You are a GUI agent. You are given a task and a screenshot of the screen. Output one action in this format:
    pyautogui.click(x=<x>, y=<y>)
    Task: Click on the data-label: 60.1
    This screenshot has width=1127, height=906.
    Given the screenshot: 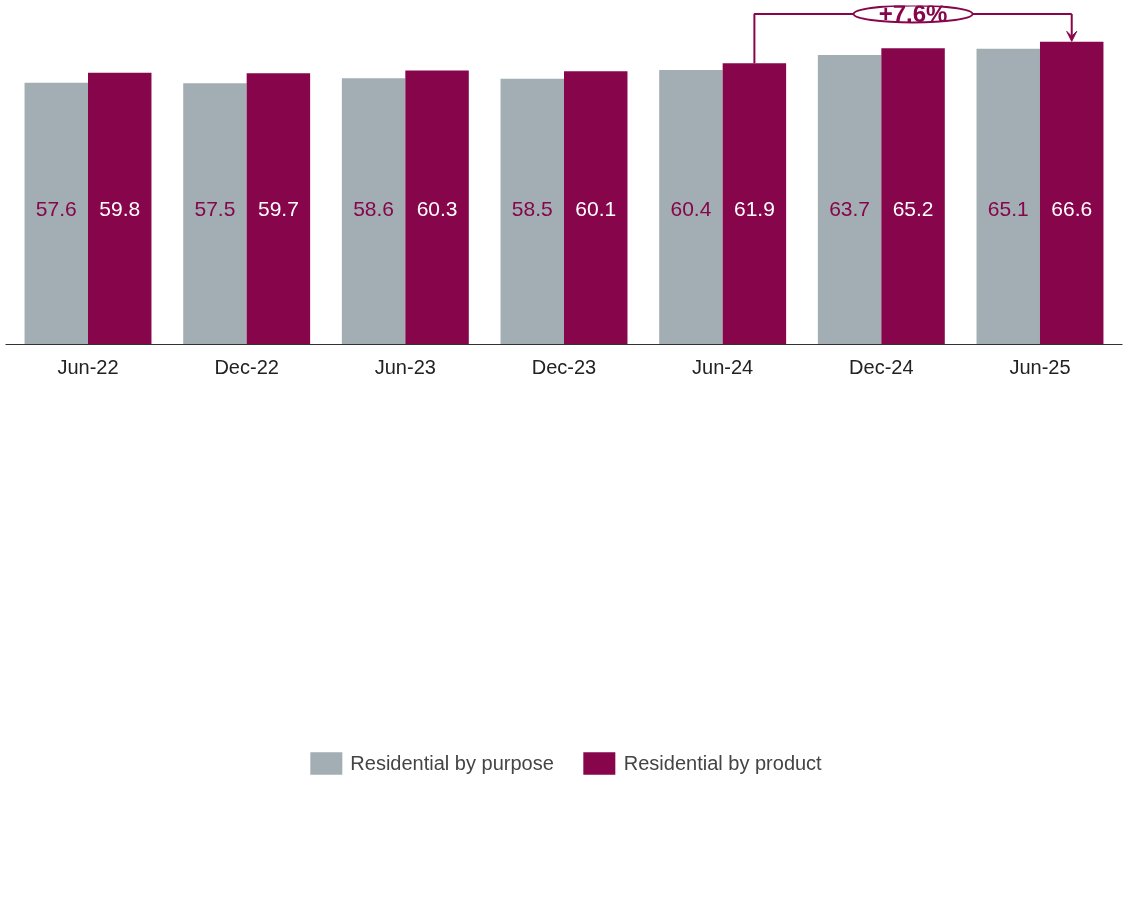 What is the action you would take?
    pyautogui.click(x=596, y=208)
    